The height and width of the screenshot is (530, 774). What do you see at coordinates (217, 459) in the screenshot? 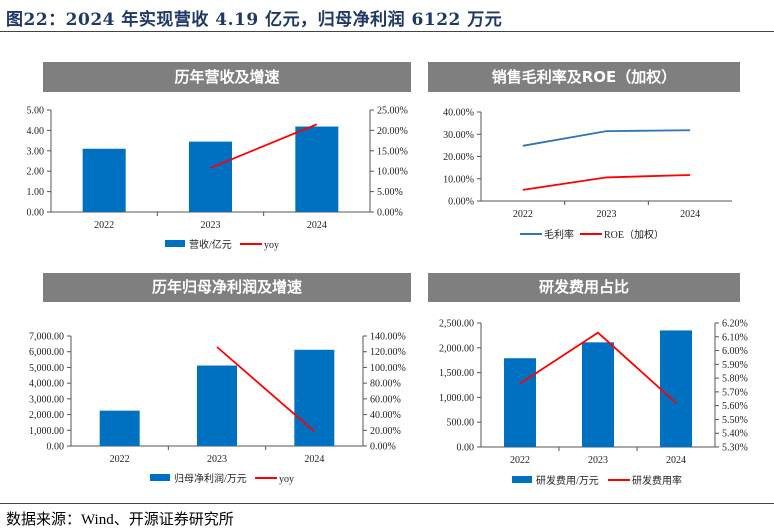
I see `chart3-x-label: 2023` at bounding box center [217, 459].